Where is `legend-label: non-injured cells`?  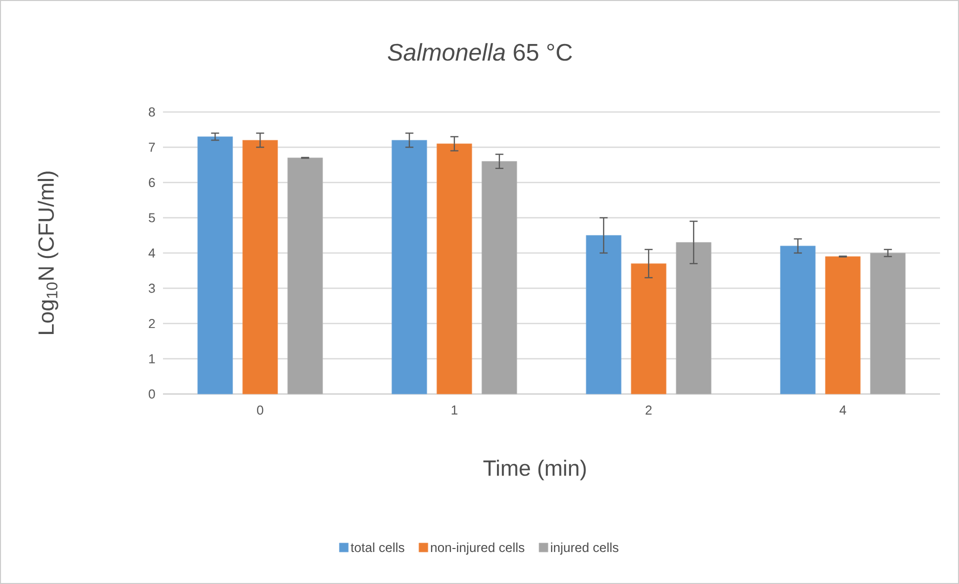 legend-label: non-injured cells is located at coordinates (477, 548).